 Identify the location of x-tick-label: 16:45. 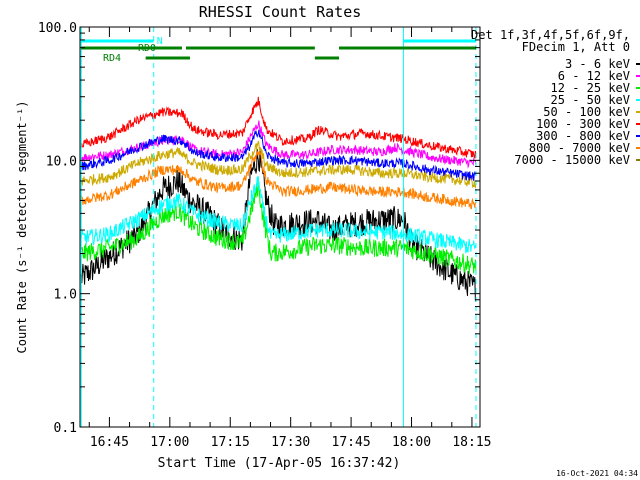
(109, 442).